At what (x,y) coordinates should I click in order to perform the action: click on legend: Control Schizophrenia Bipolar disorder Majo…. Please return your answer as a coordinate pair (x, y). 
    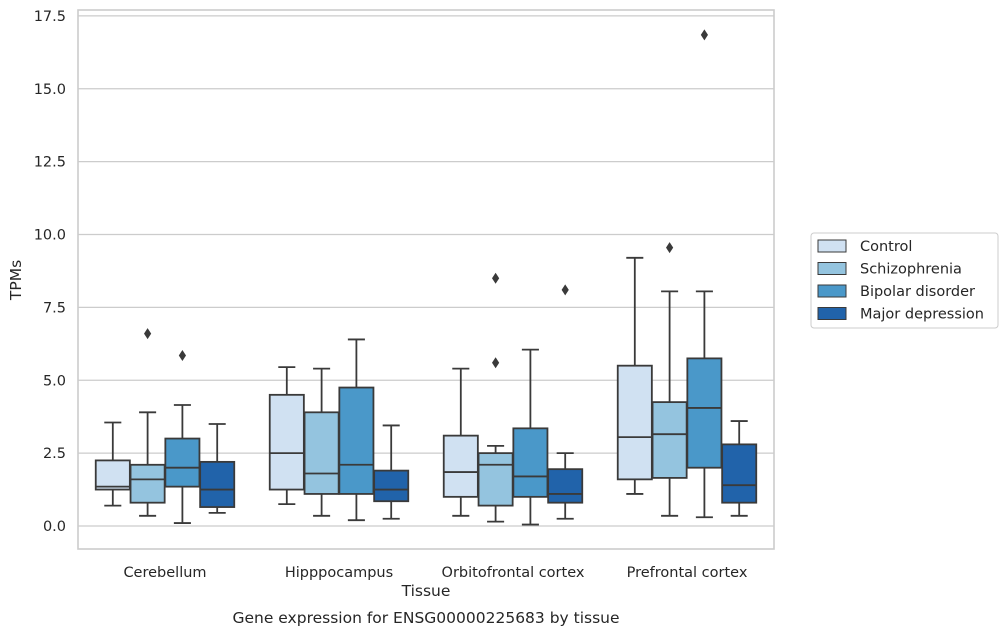
    Looking at the image, I should click on (904, 280).